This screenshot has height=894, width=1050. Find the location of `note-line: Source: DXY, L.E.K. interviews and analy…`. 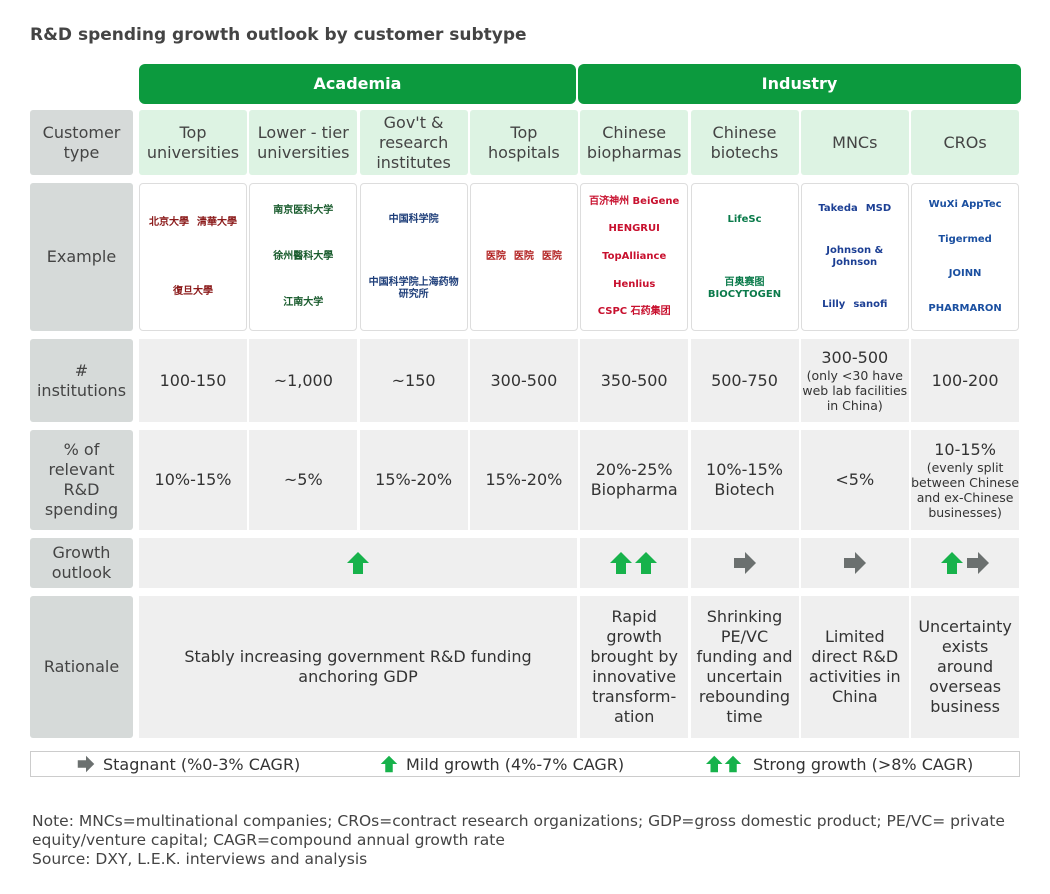

note-line: Source: DXY, L.E.K. interviews and analy… is located at coordinates (200, 859).